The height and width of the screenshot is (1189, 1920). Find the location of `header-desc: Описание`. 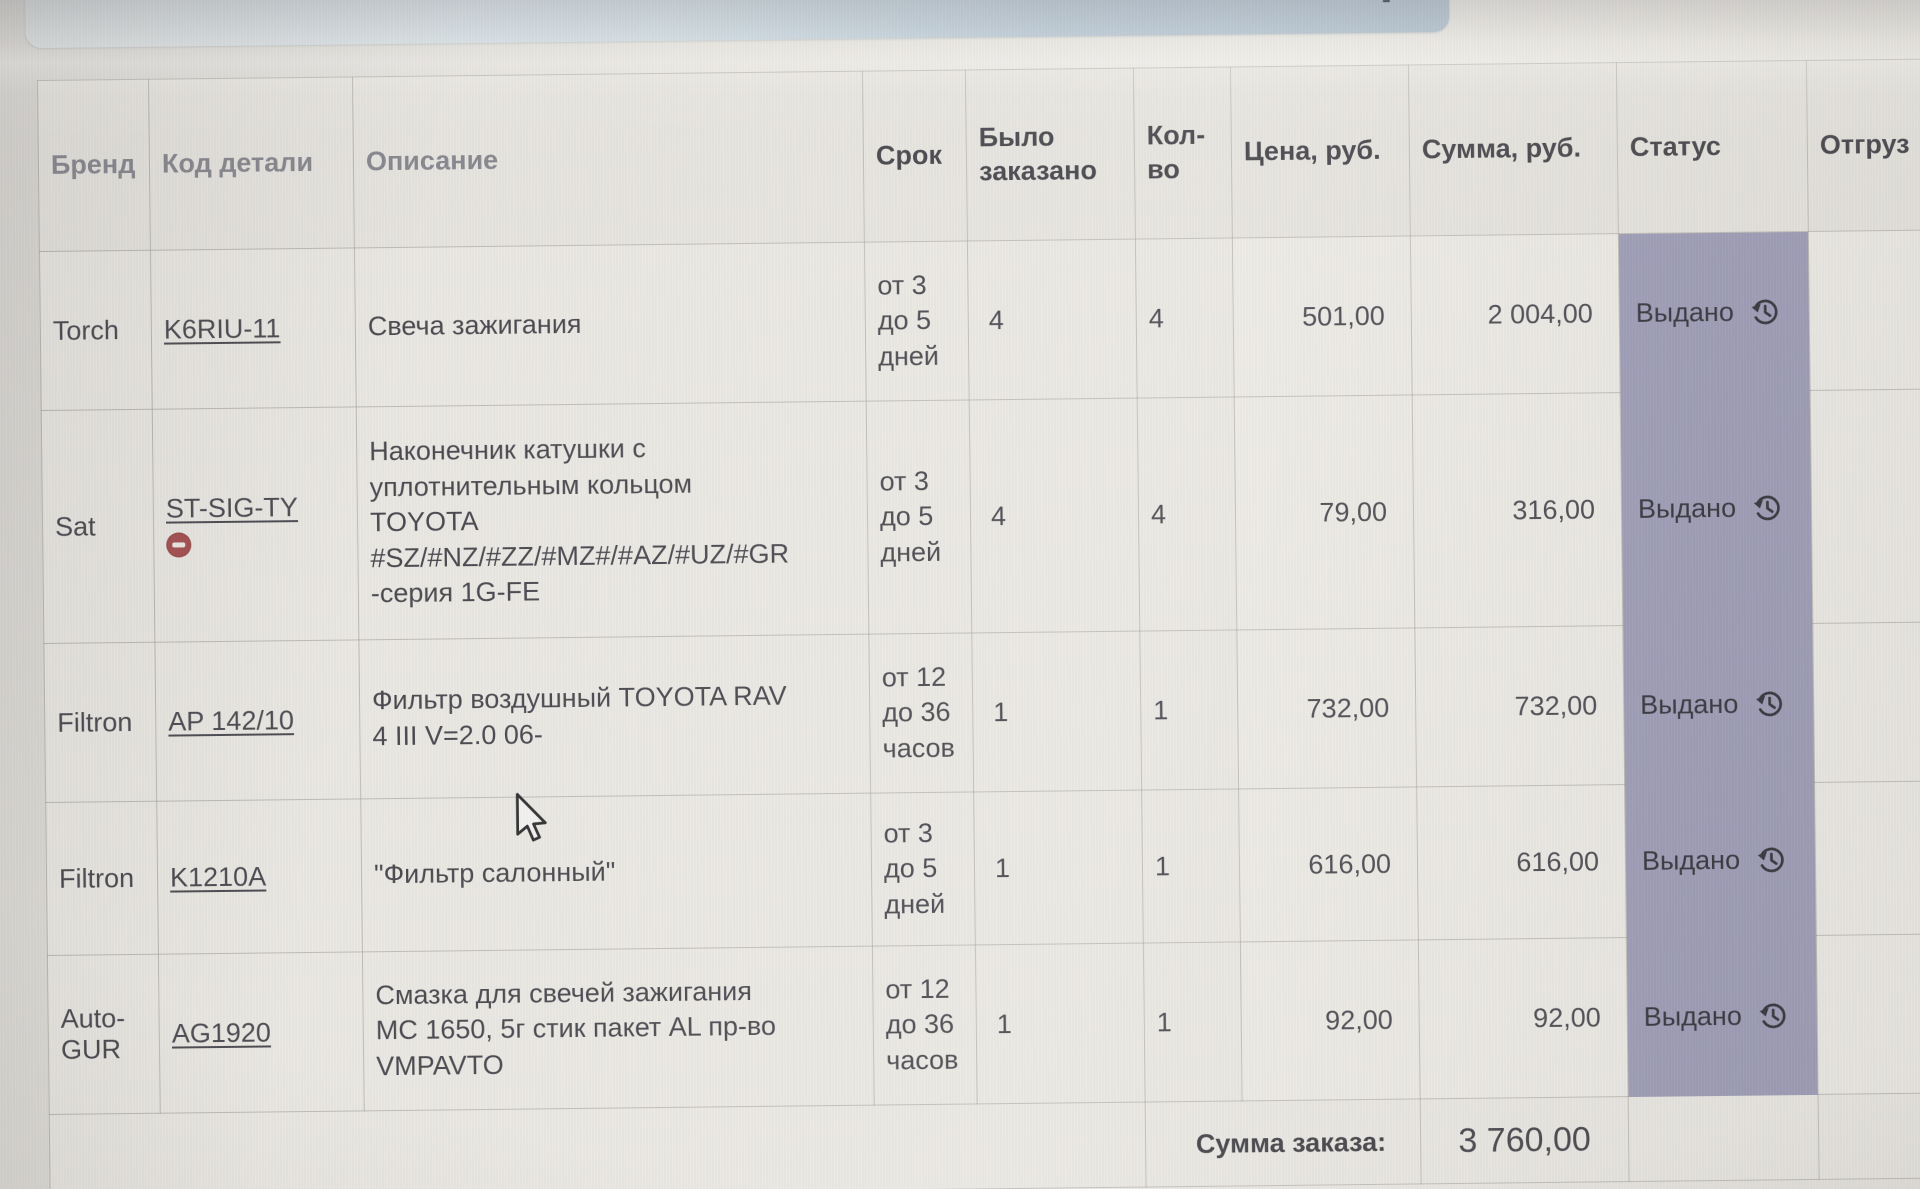

header-desc: Описание is located at coordinates (608, 159).